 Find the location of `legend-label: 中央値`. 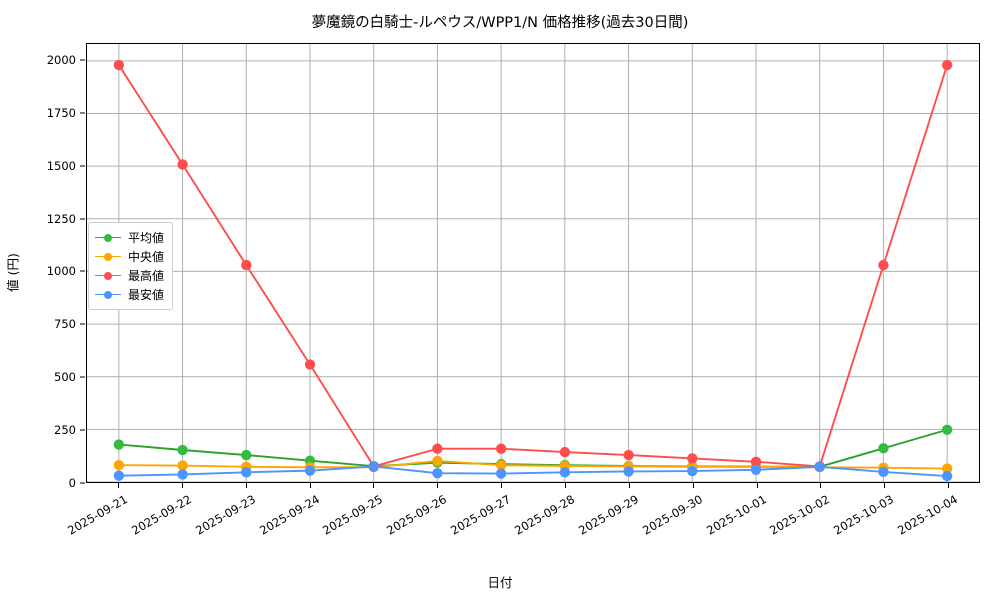

legend-label: 中央値 is located at coordinates (146, 257).